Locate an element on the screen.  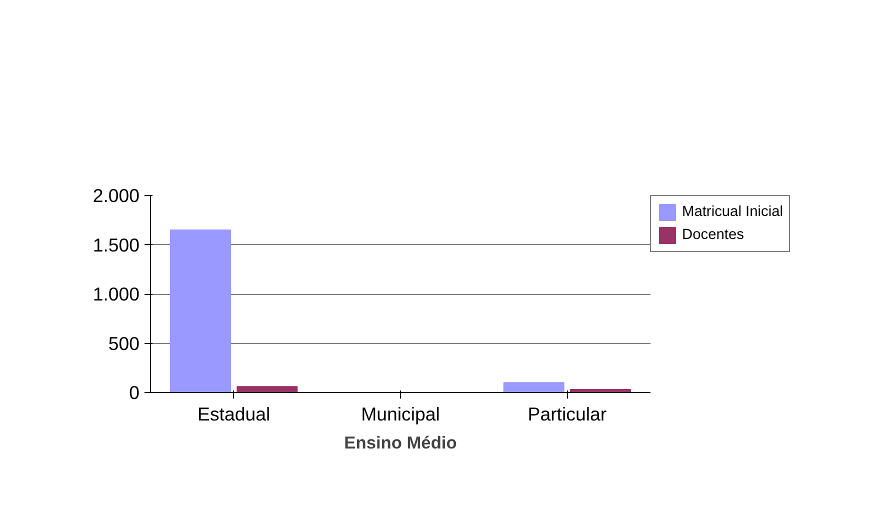
y-tick-label: 500 is located at coordinates (124, 343).